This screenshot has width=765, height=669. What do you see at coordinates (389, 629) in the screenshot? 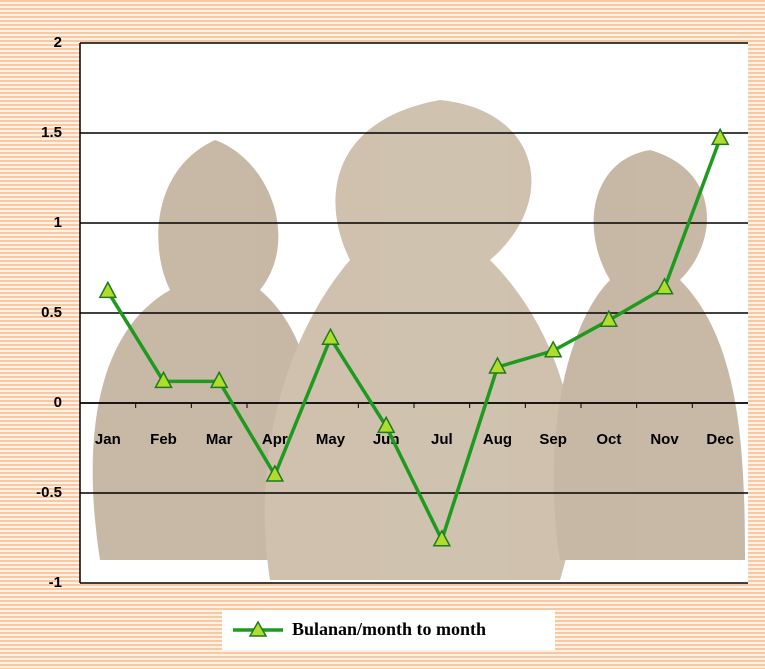
I see `legend-label: Bulanan/month to month` at bounding box center [389, 629].